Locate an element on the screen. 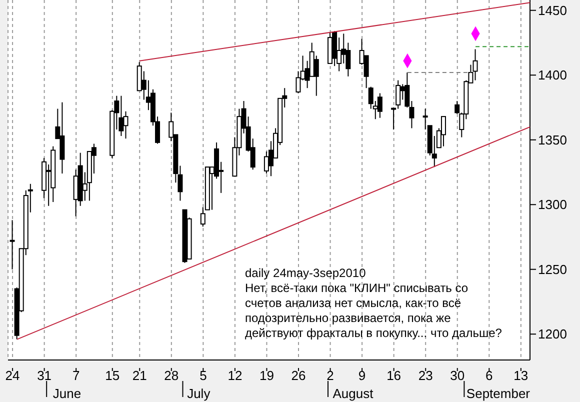 Image resolution: width=580 pixels, height=402 pixels. x-tick-label: 16 is located at coordinates (394, 375).